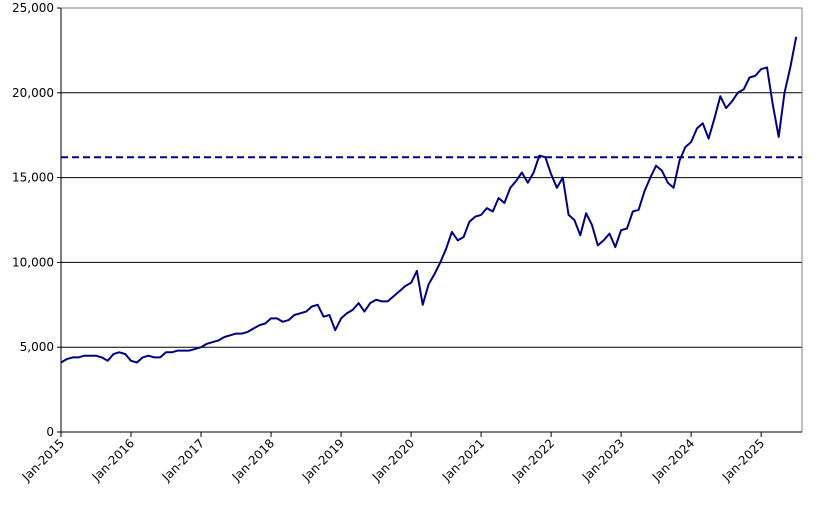  What do you see at coordinates (393, 460) in the screenshot?
I see `x-tick-label: Jan-2020` at bounding box center [393, 460].